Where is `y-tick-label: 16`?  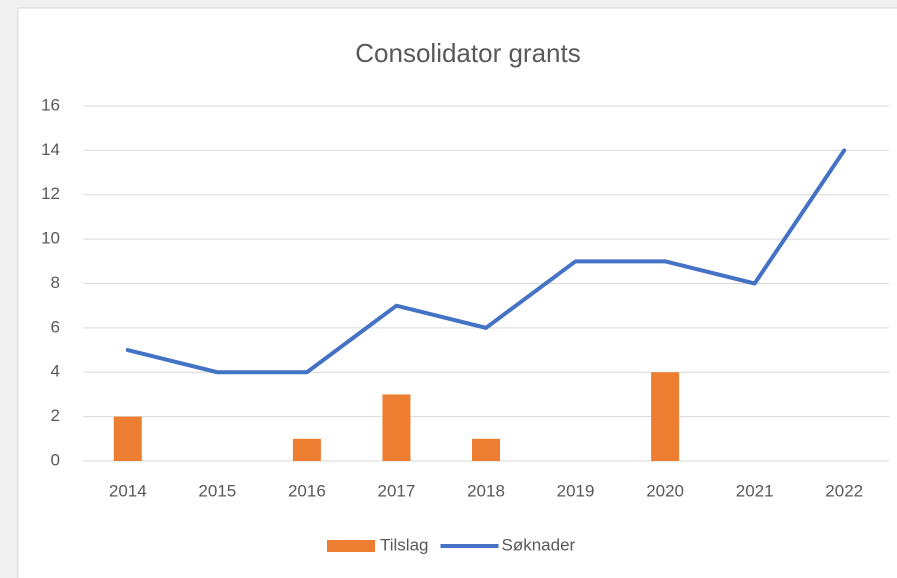 y-tick-label: 16 is located at coordinates (50, 104).